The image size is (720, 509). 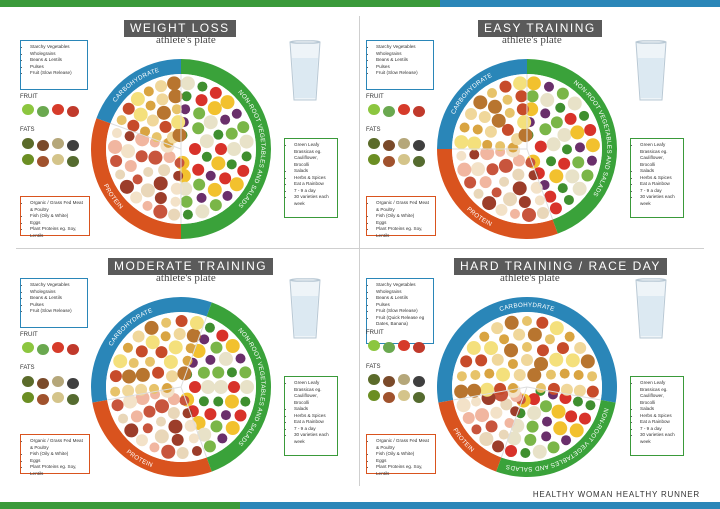 What do you see at coordinates (238, 387) in the screenshot?
I see `vegetable-segment` at bounding box center [238, 387].